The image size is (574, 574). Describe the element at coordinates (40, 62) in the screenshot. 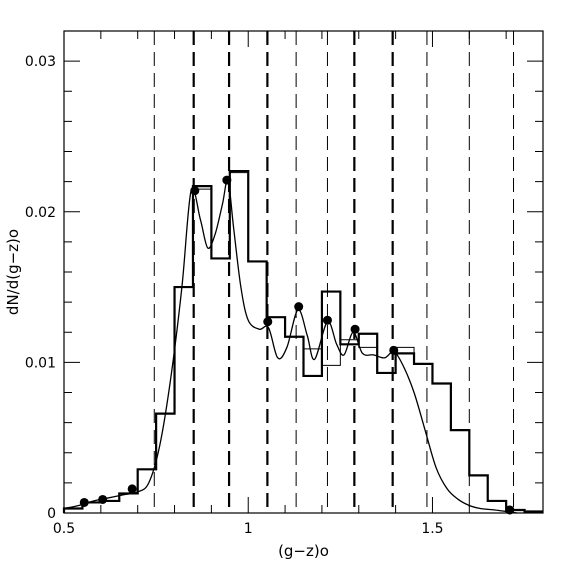

I see `y-tick-label: 0.03` at that location.